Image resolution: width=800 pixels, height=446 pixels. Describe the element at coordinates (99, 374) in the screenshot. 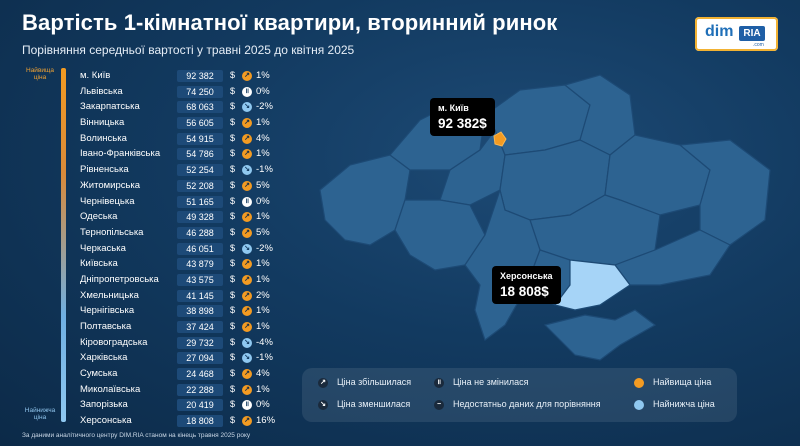

I see `region-name: Сумська` at that location.